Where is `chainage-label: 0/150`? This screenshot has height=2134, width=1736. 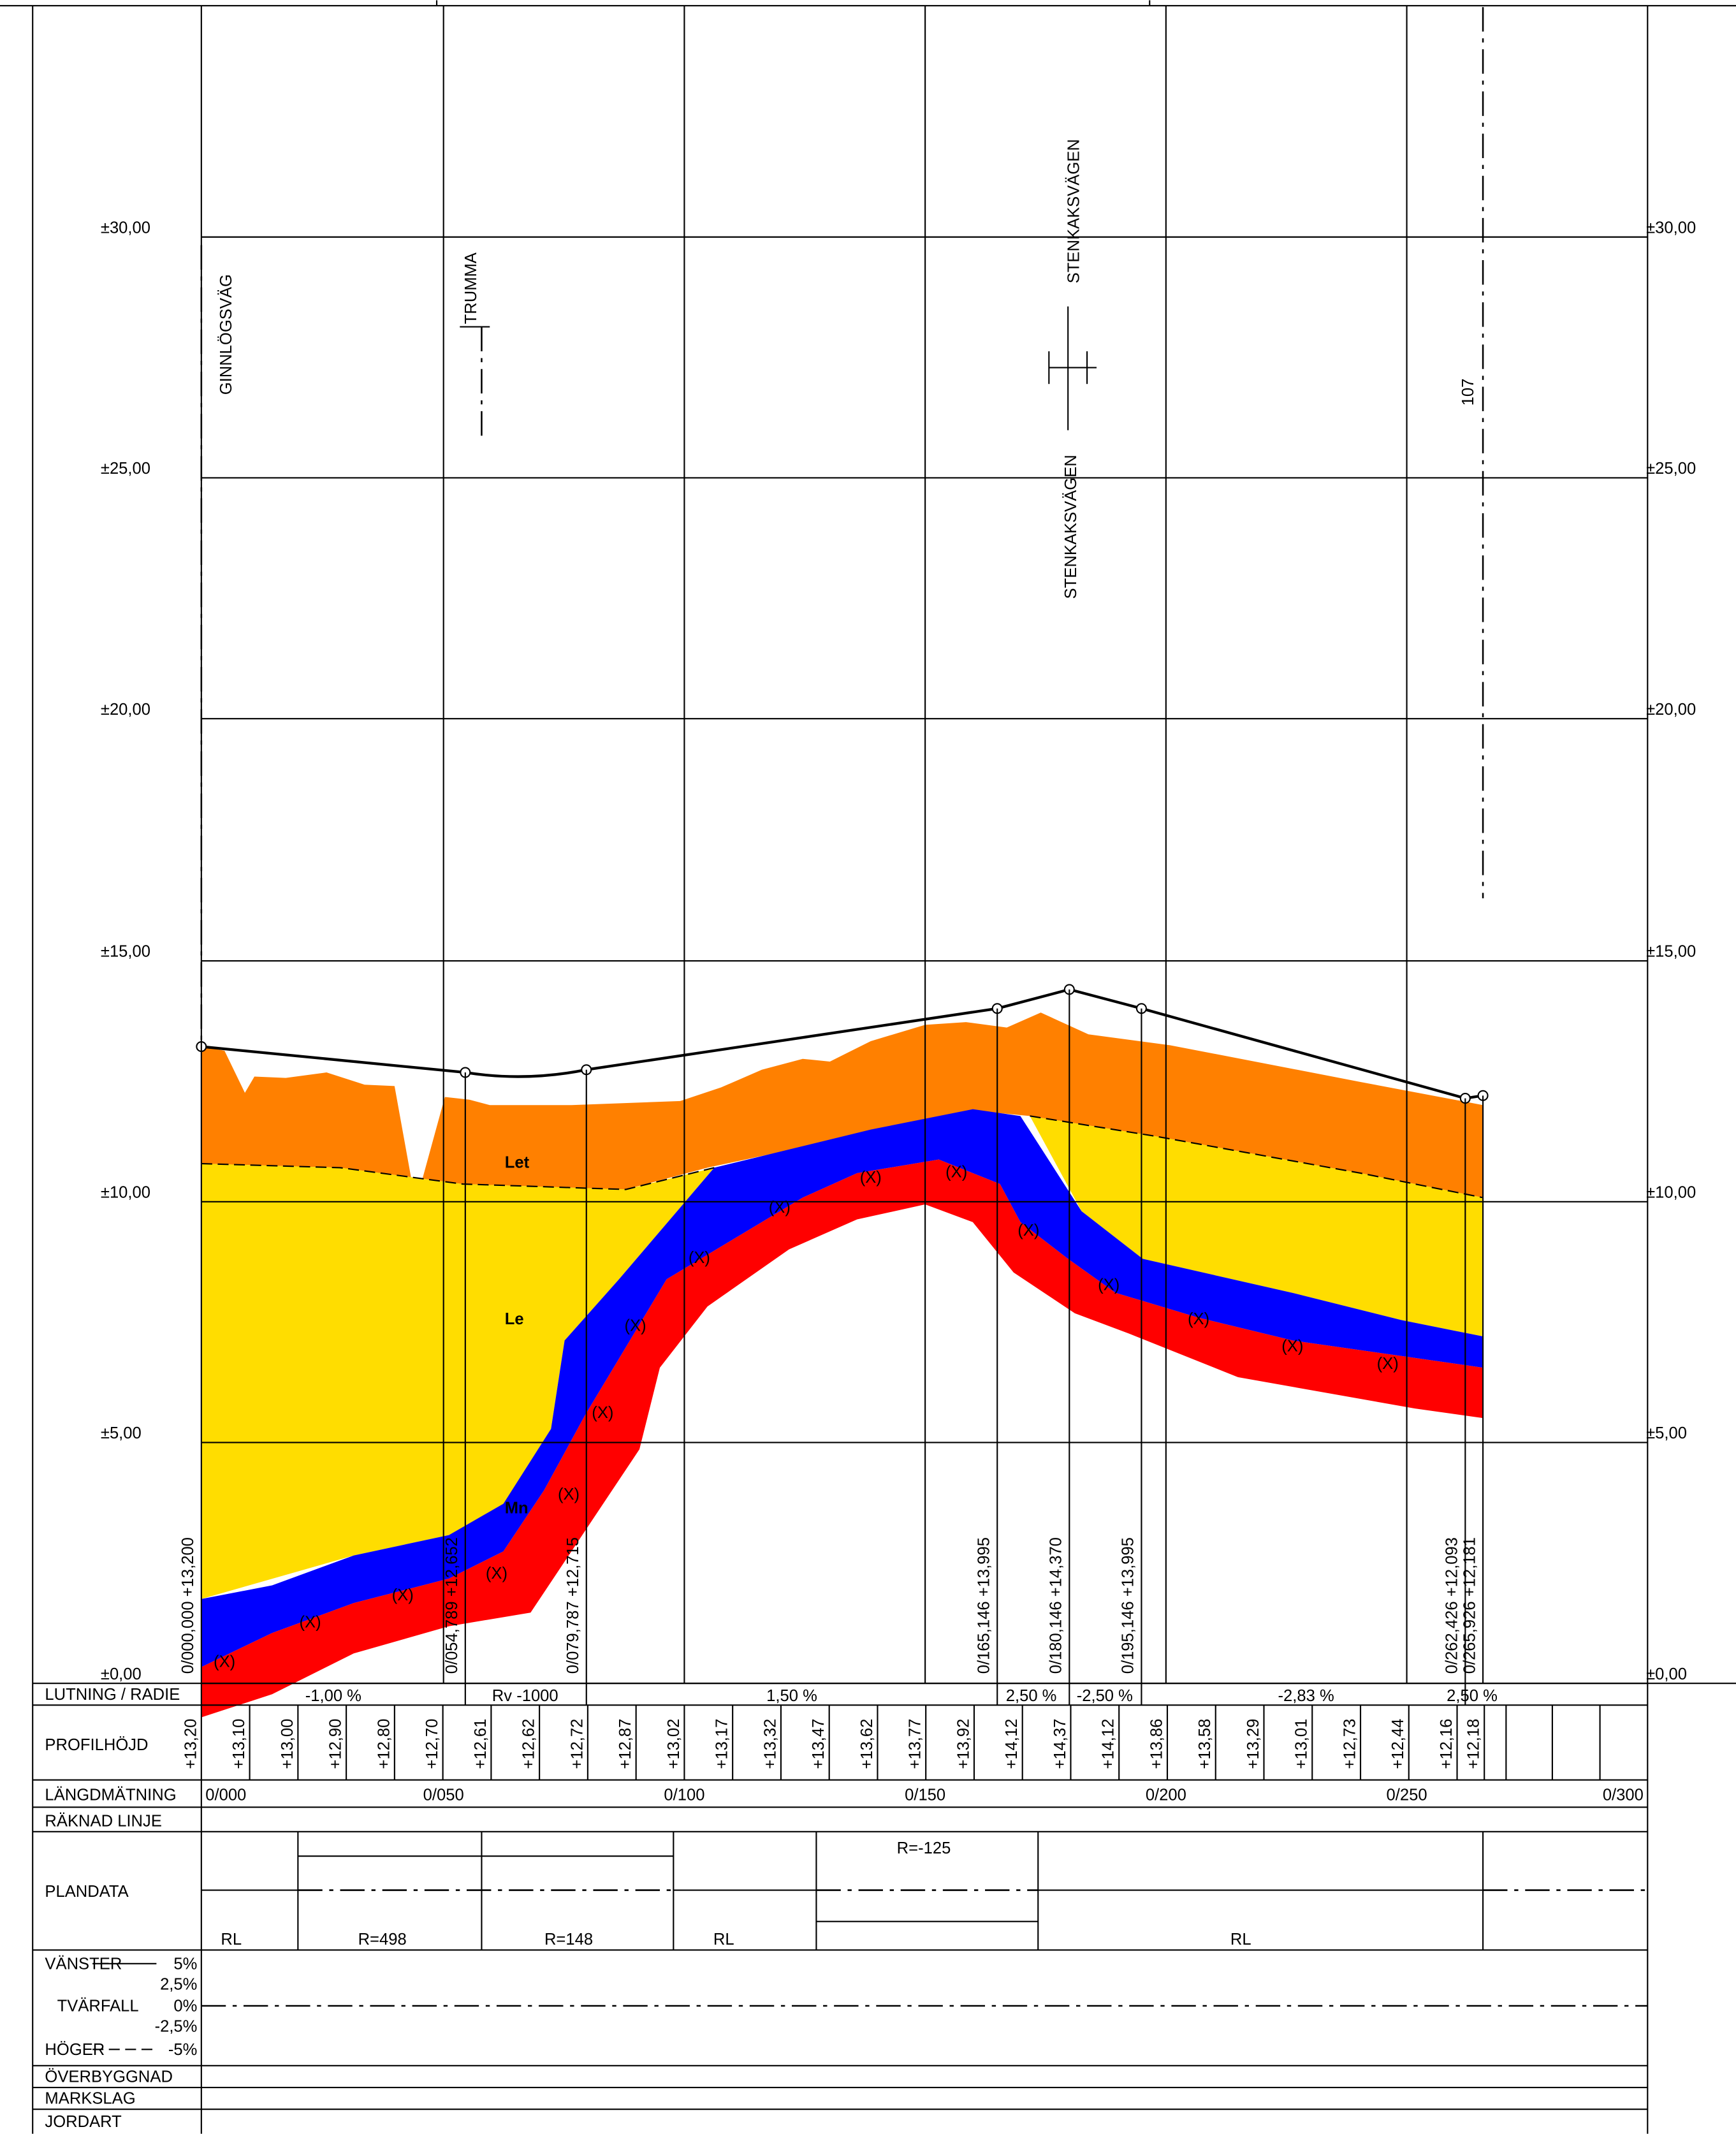 chainage-label: 0/150 is located at coordinates (925, 1796).